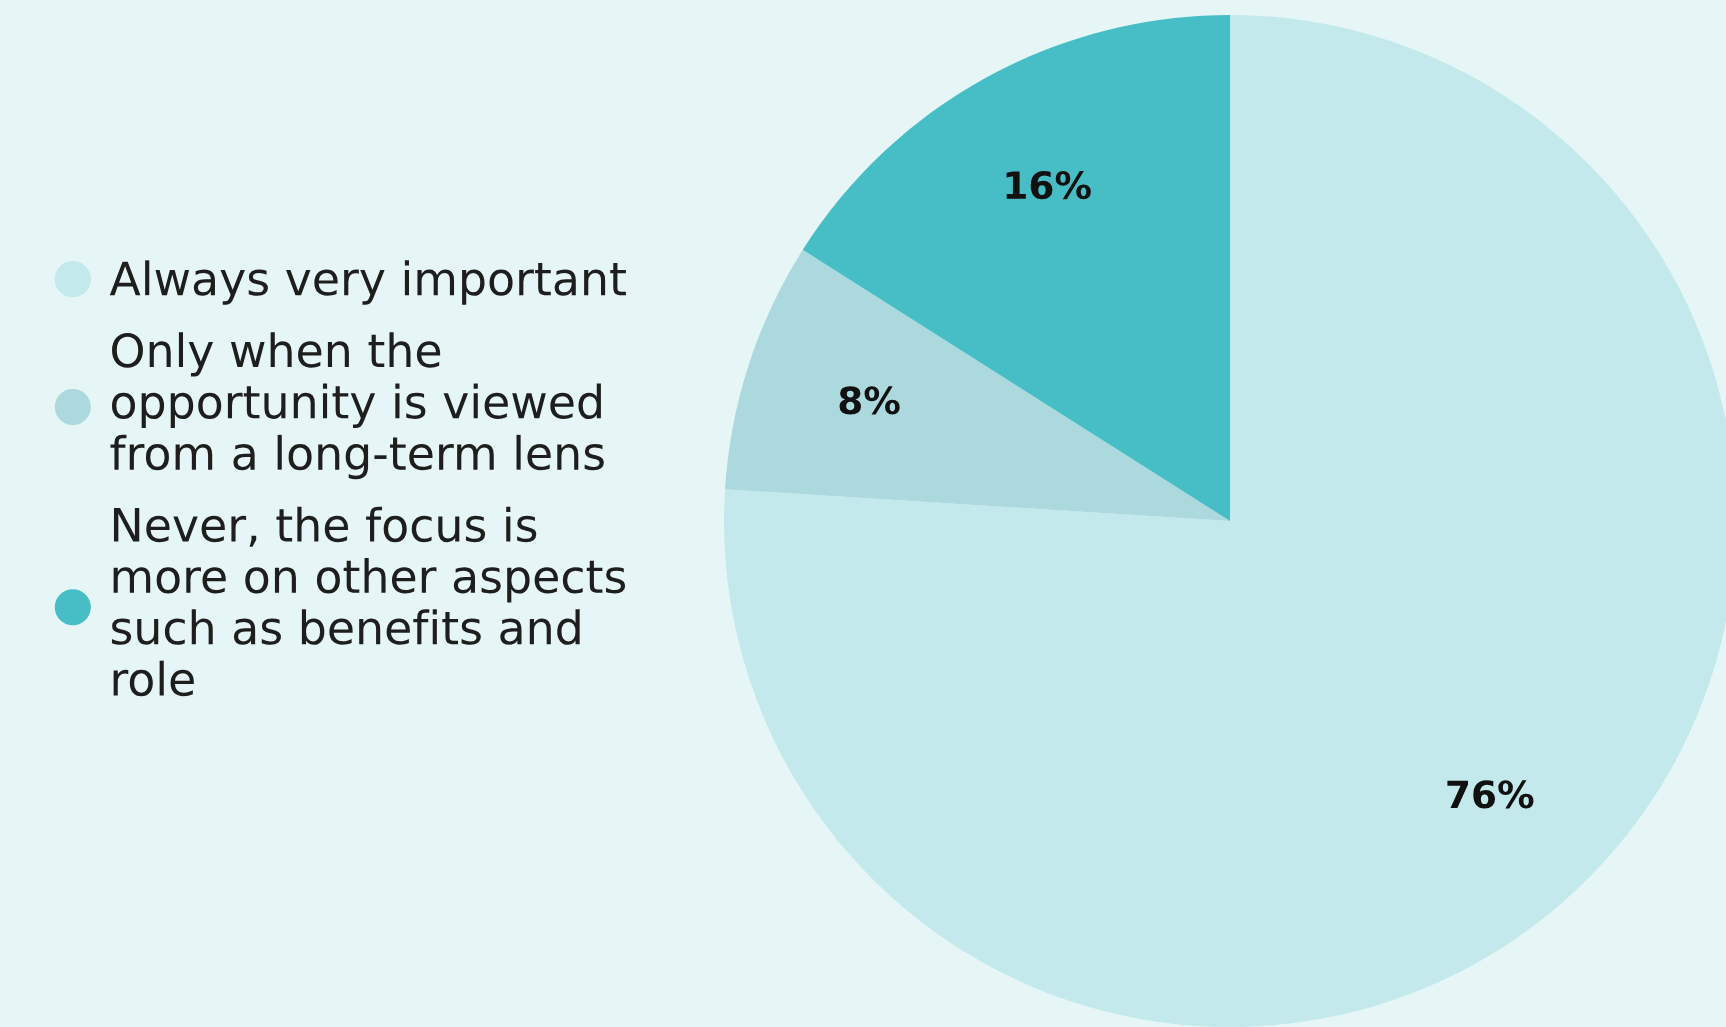 The width and height of the screenshot is (1726, 1027). I want to click on data-label: 16%, so click(1048, 185).